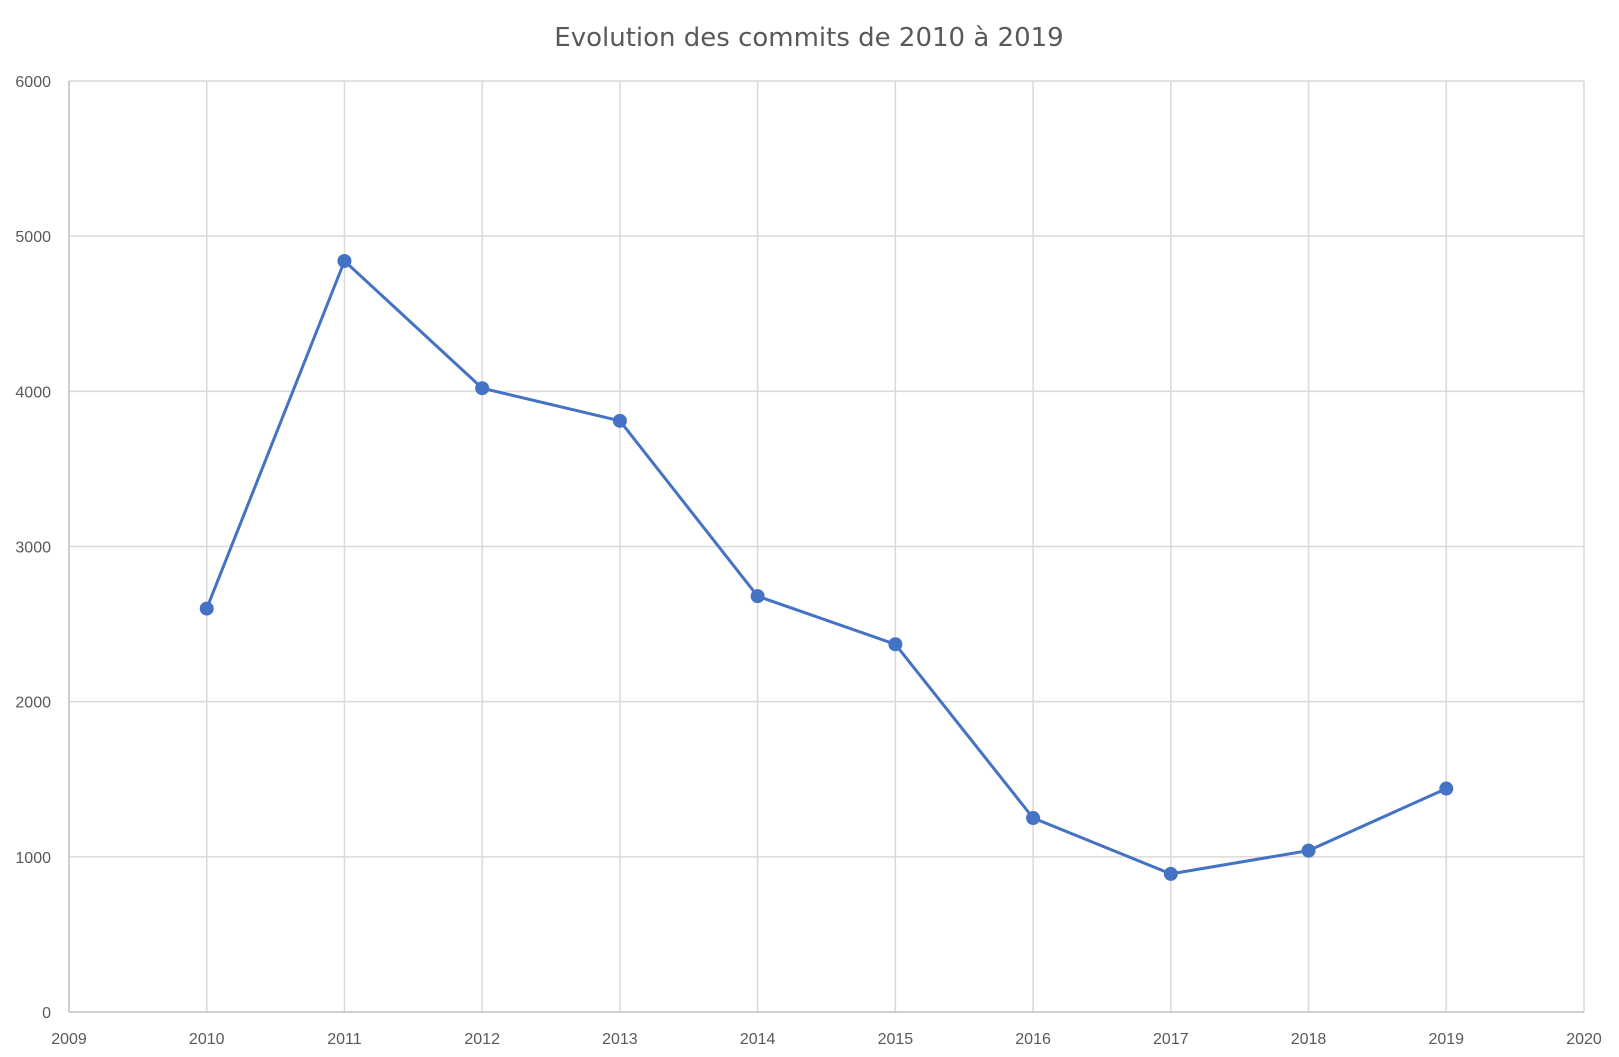  What do you see at coordinates (896, 1039) in the screenshot?
I see `x-tick-label: 2015` at bounding box center [896, 1039].